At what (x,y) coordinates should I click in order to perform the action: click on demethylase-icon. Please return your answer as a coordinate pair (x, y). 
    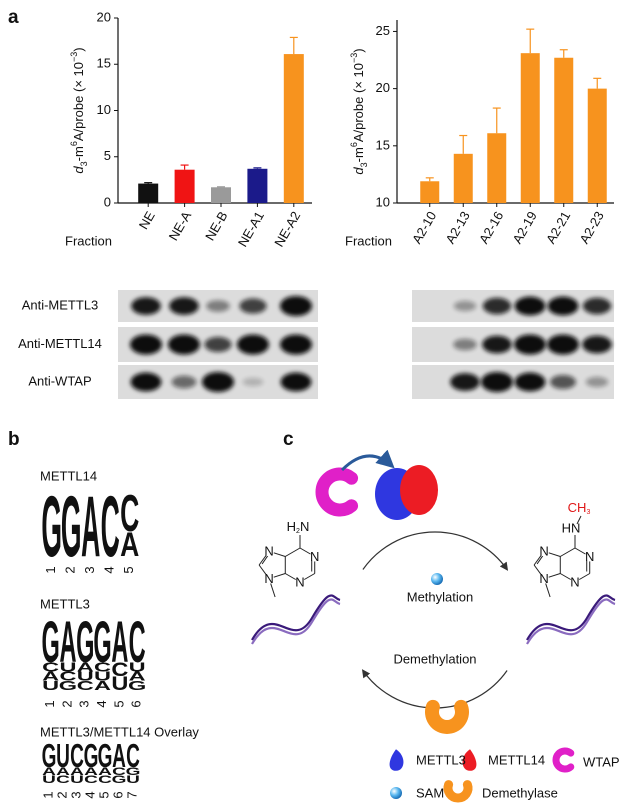
    Looking at the image, I should click on (447, 716).